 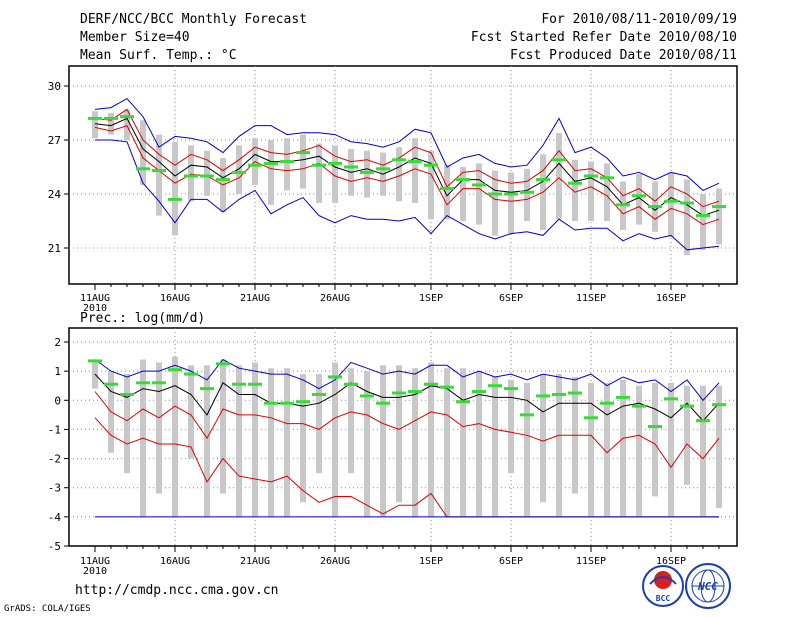 What do you see at coordinates (54, 86) in the screenshot?
I see `y-tick-label: 30` at bounding box center [54, 86].